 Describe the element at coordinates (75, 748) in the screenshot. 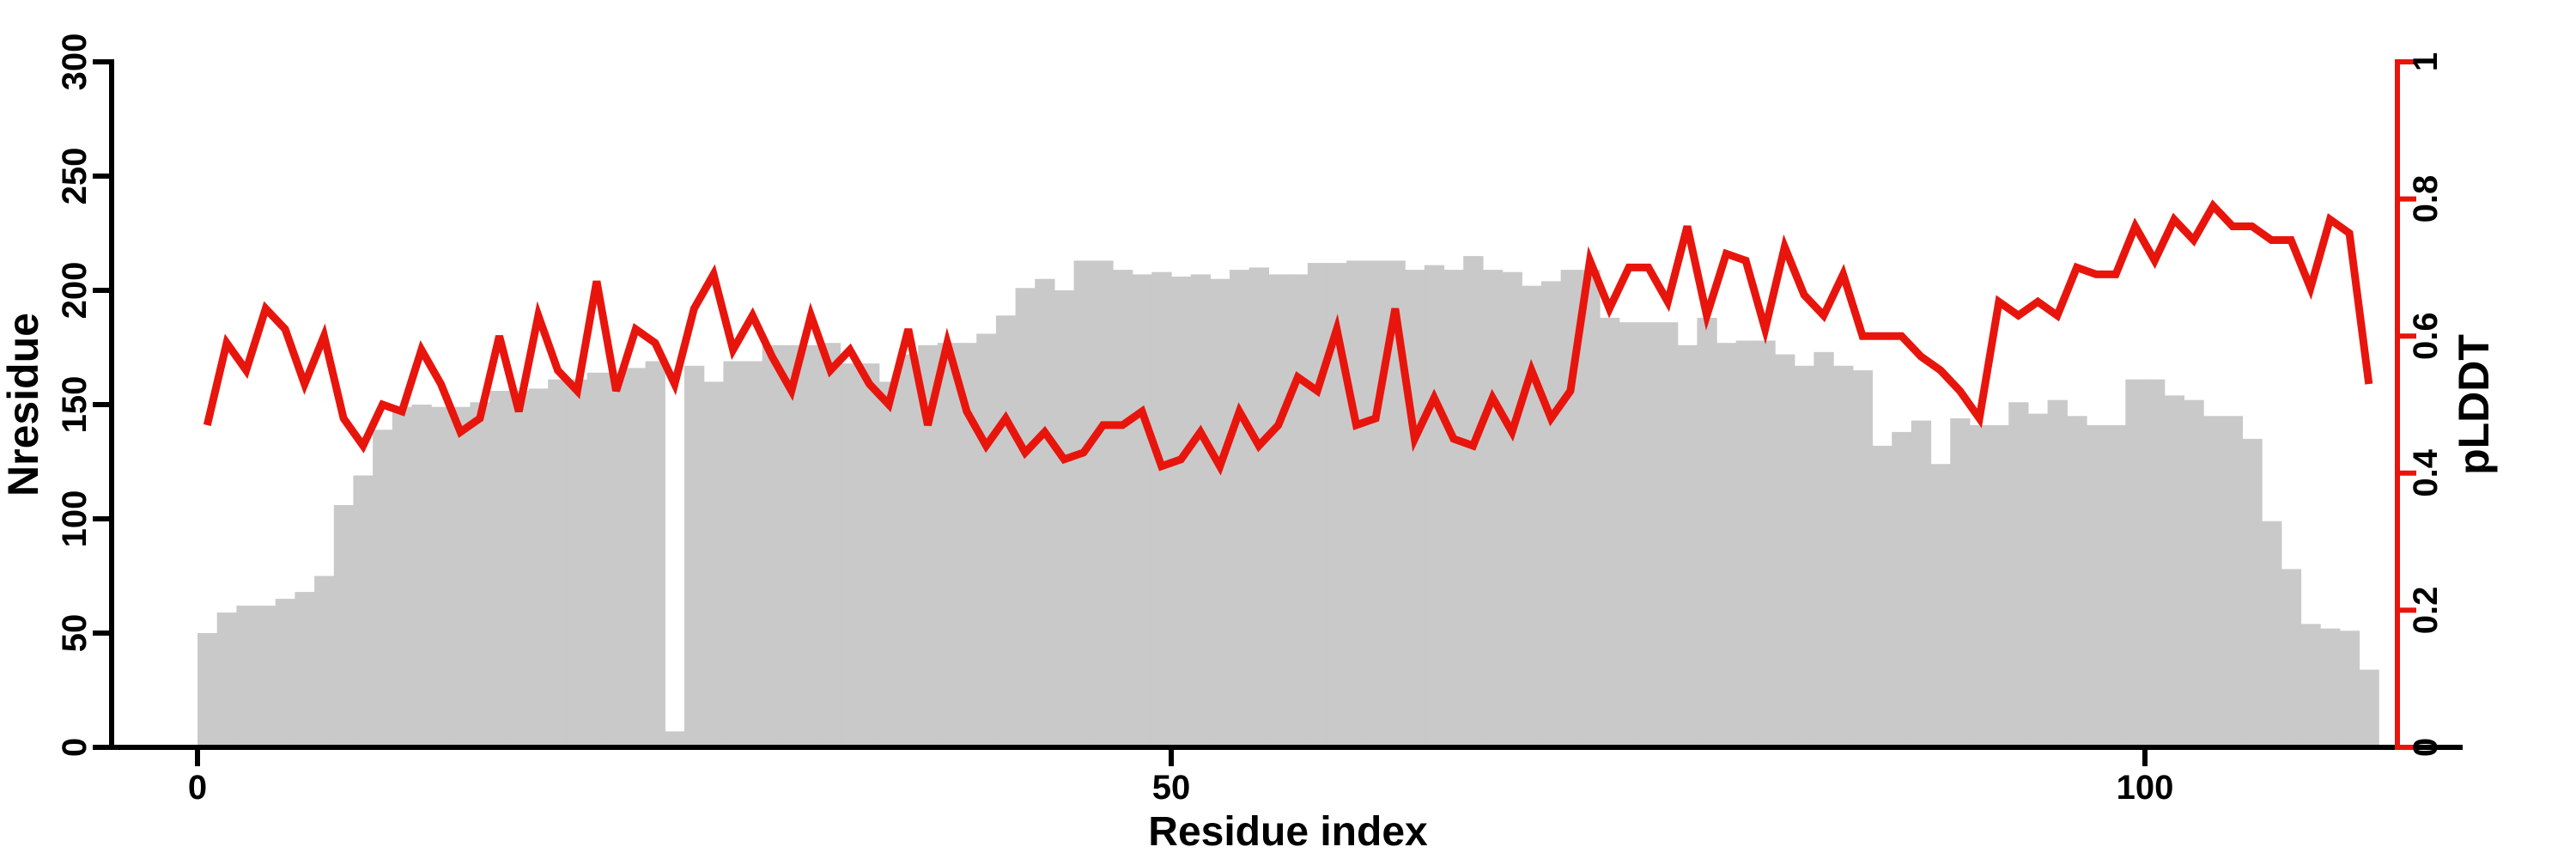

I see `left-axis-tick-label: 0` at that location.